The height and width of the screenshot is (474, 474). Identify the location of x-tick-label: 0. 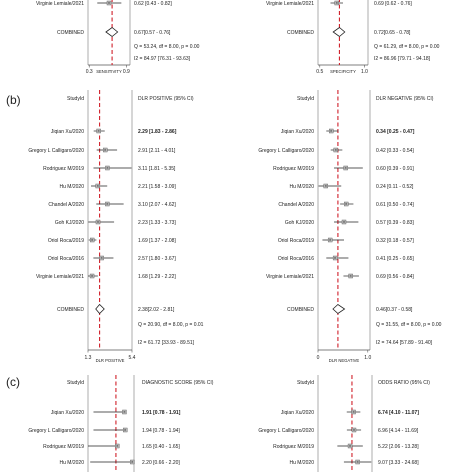
(318, 358).